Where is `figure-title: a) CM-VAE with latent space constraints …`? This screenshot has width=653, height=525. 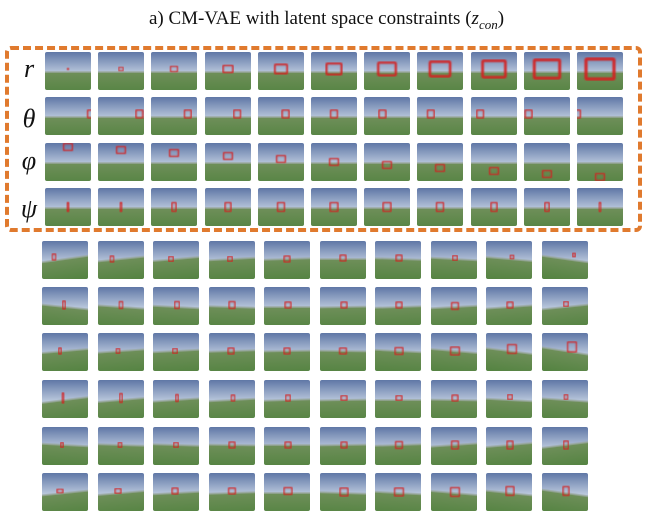
figure-title: a) CM-VAE with latent space constraints … is located at coordinates (326, 20).